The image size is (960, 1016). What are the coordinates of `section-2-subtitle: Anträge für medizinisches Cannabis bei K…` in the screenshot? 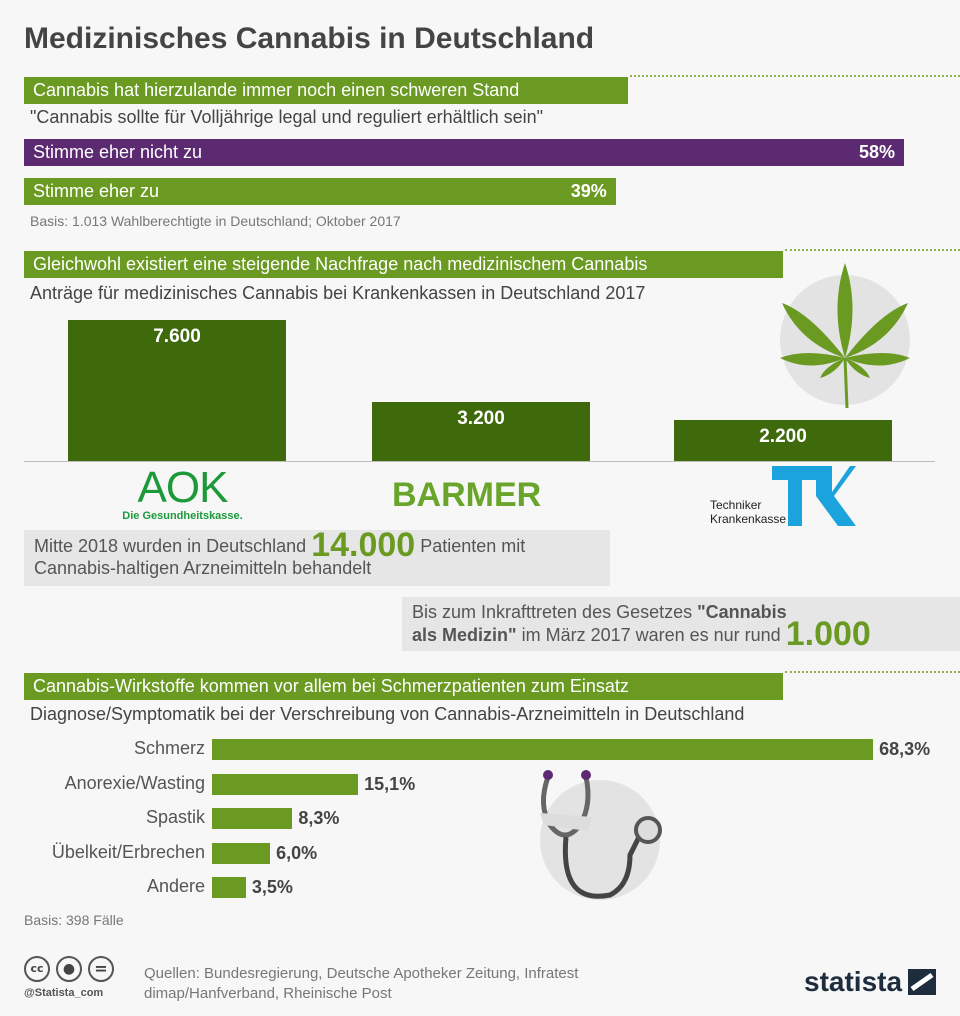 It's located at (338, 293).